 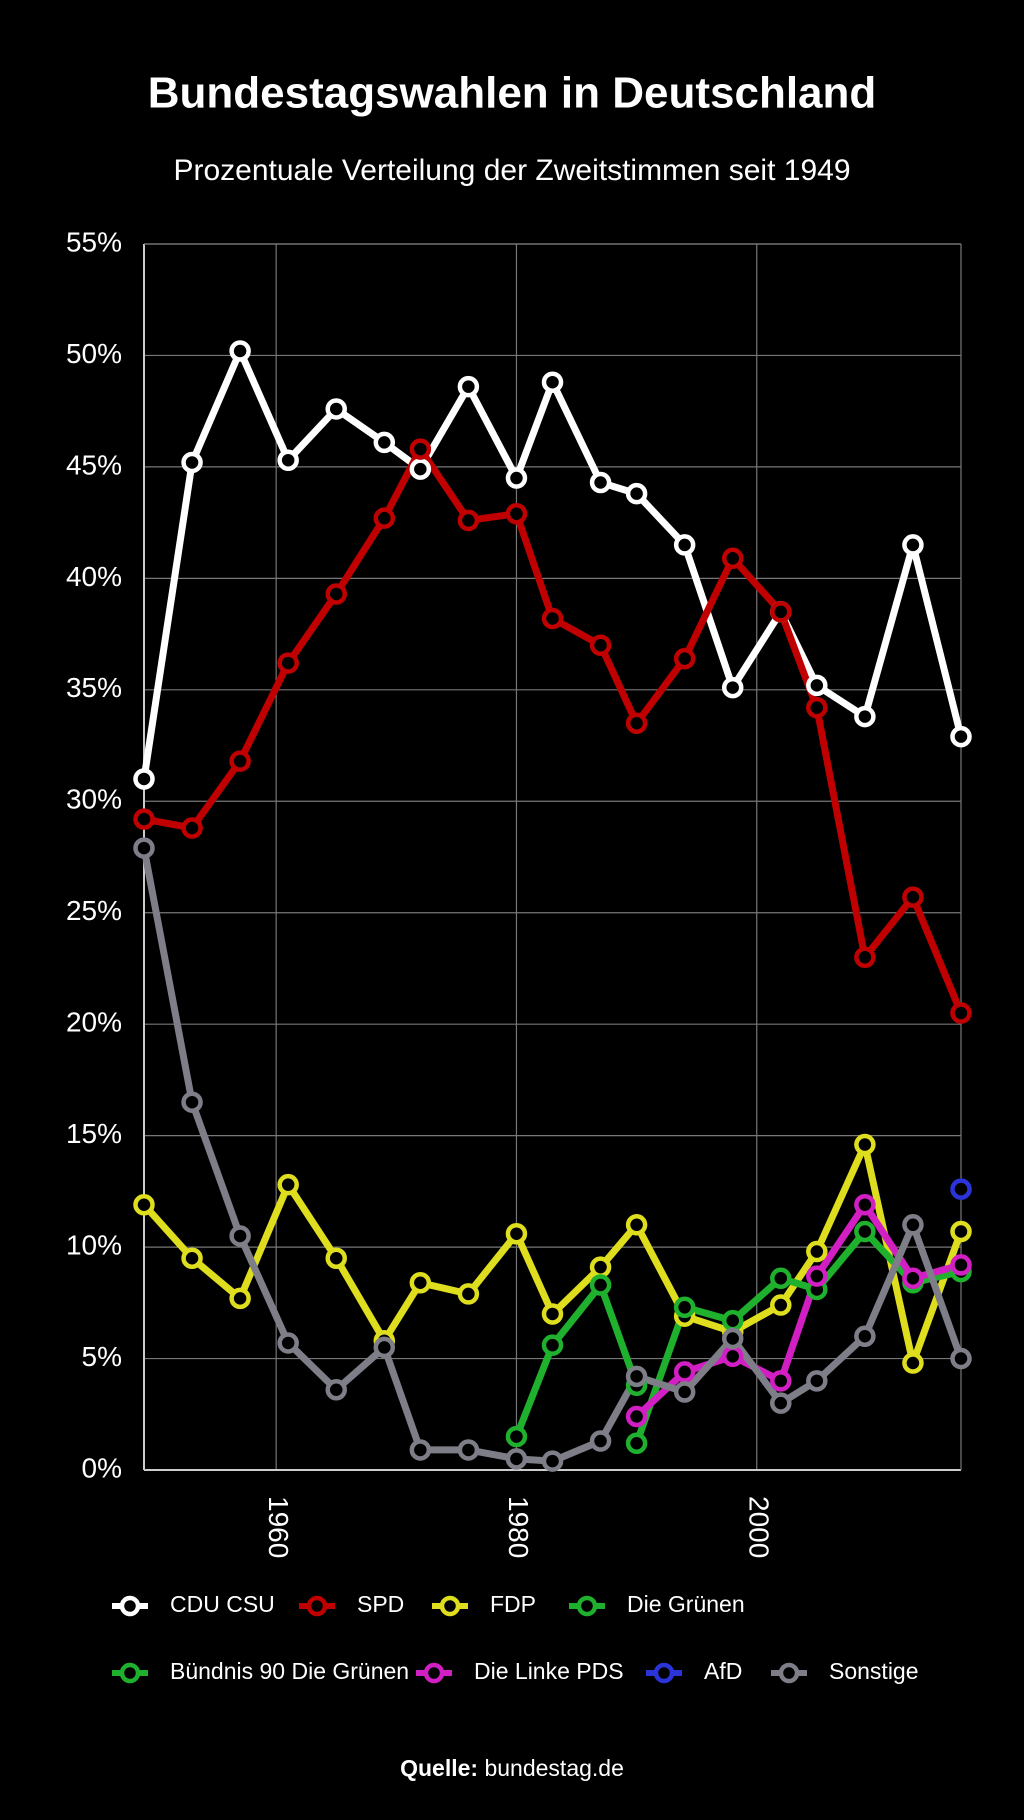 I want to click on x-tick-label: 1980, so click(x=518, y=1527).